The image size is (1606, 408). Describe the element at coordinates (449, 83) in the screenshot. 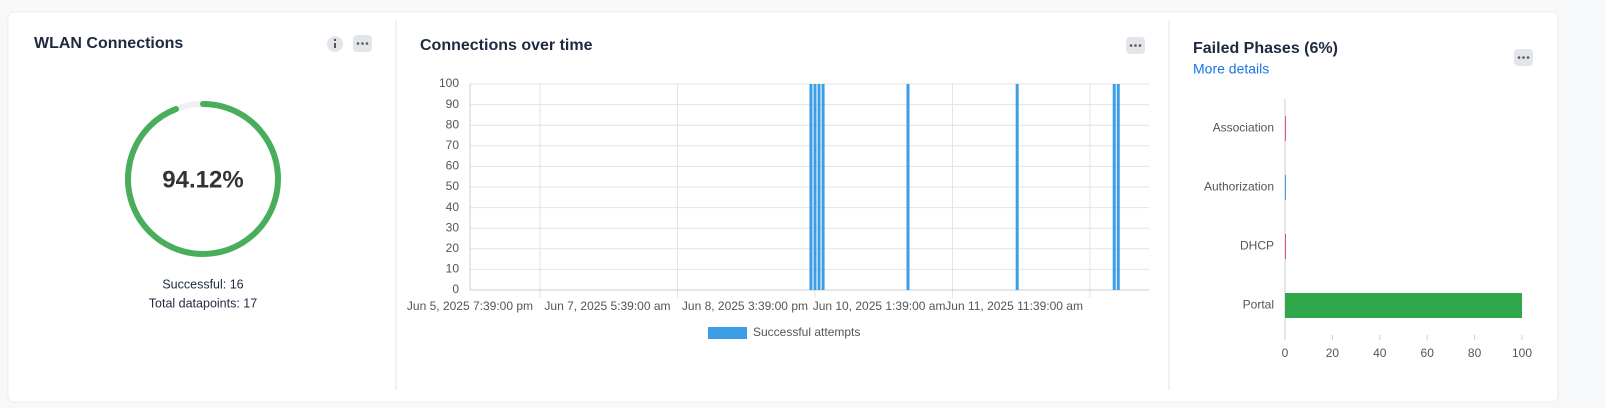

I see `y-tick-label: 100` at that location.